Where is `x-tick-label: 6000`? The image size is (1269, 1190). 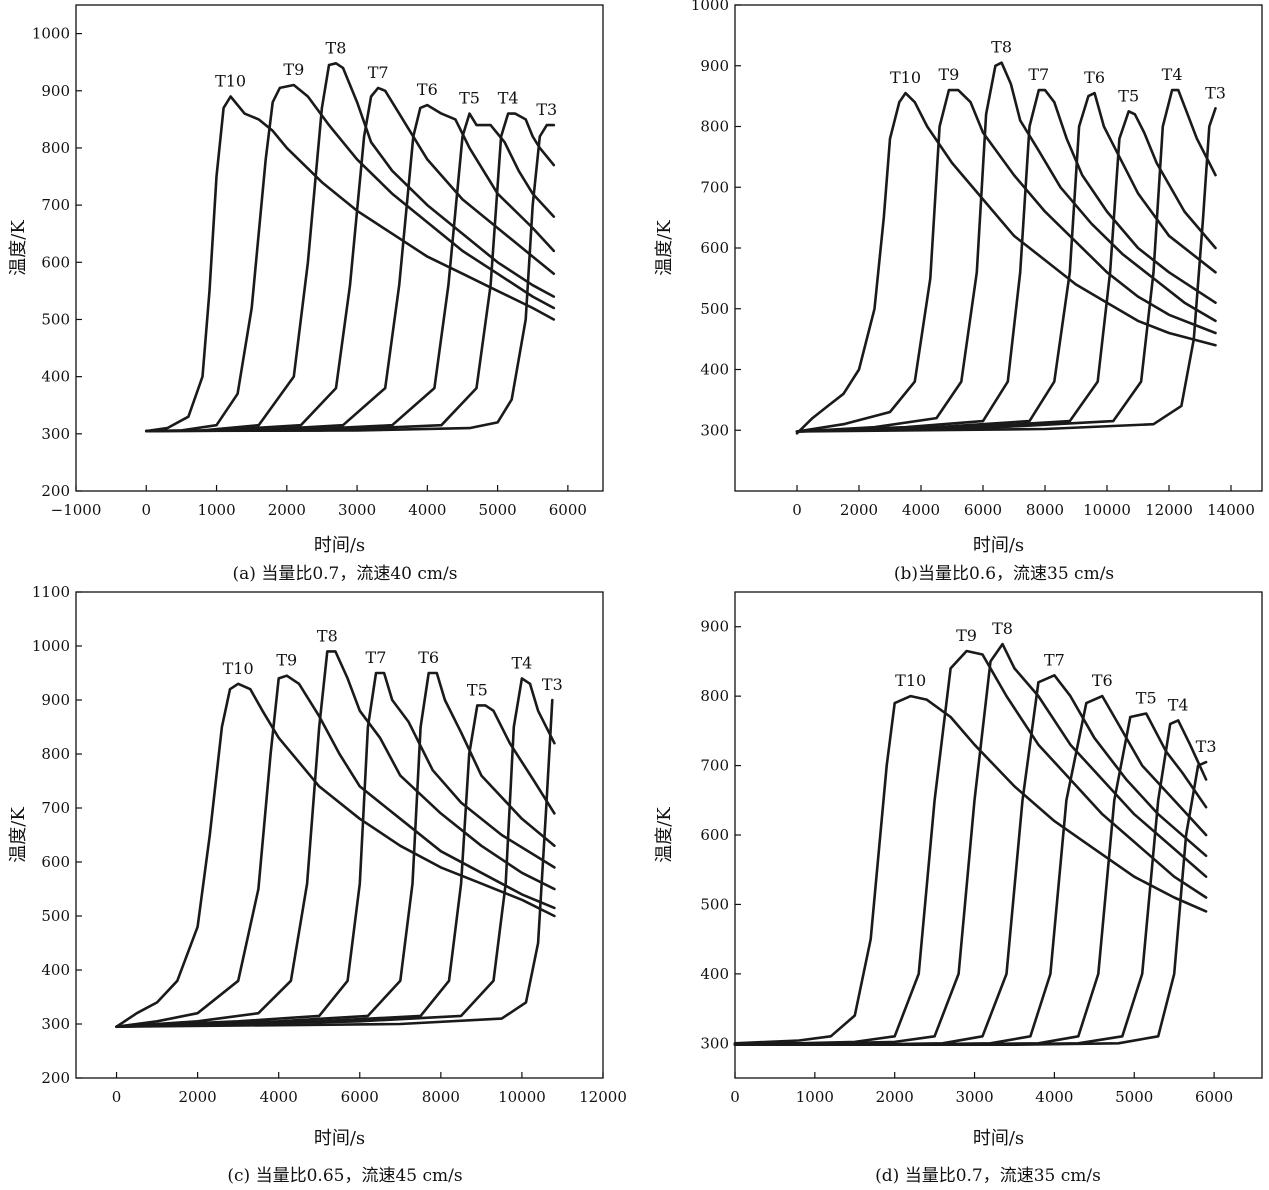 x-tick-label: 6000 is located at coordinates (360, 1097).